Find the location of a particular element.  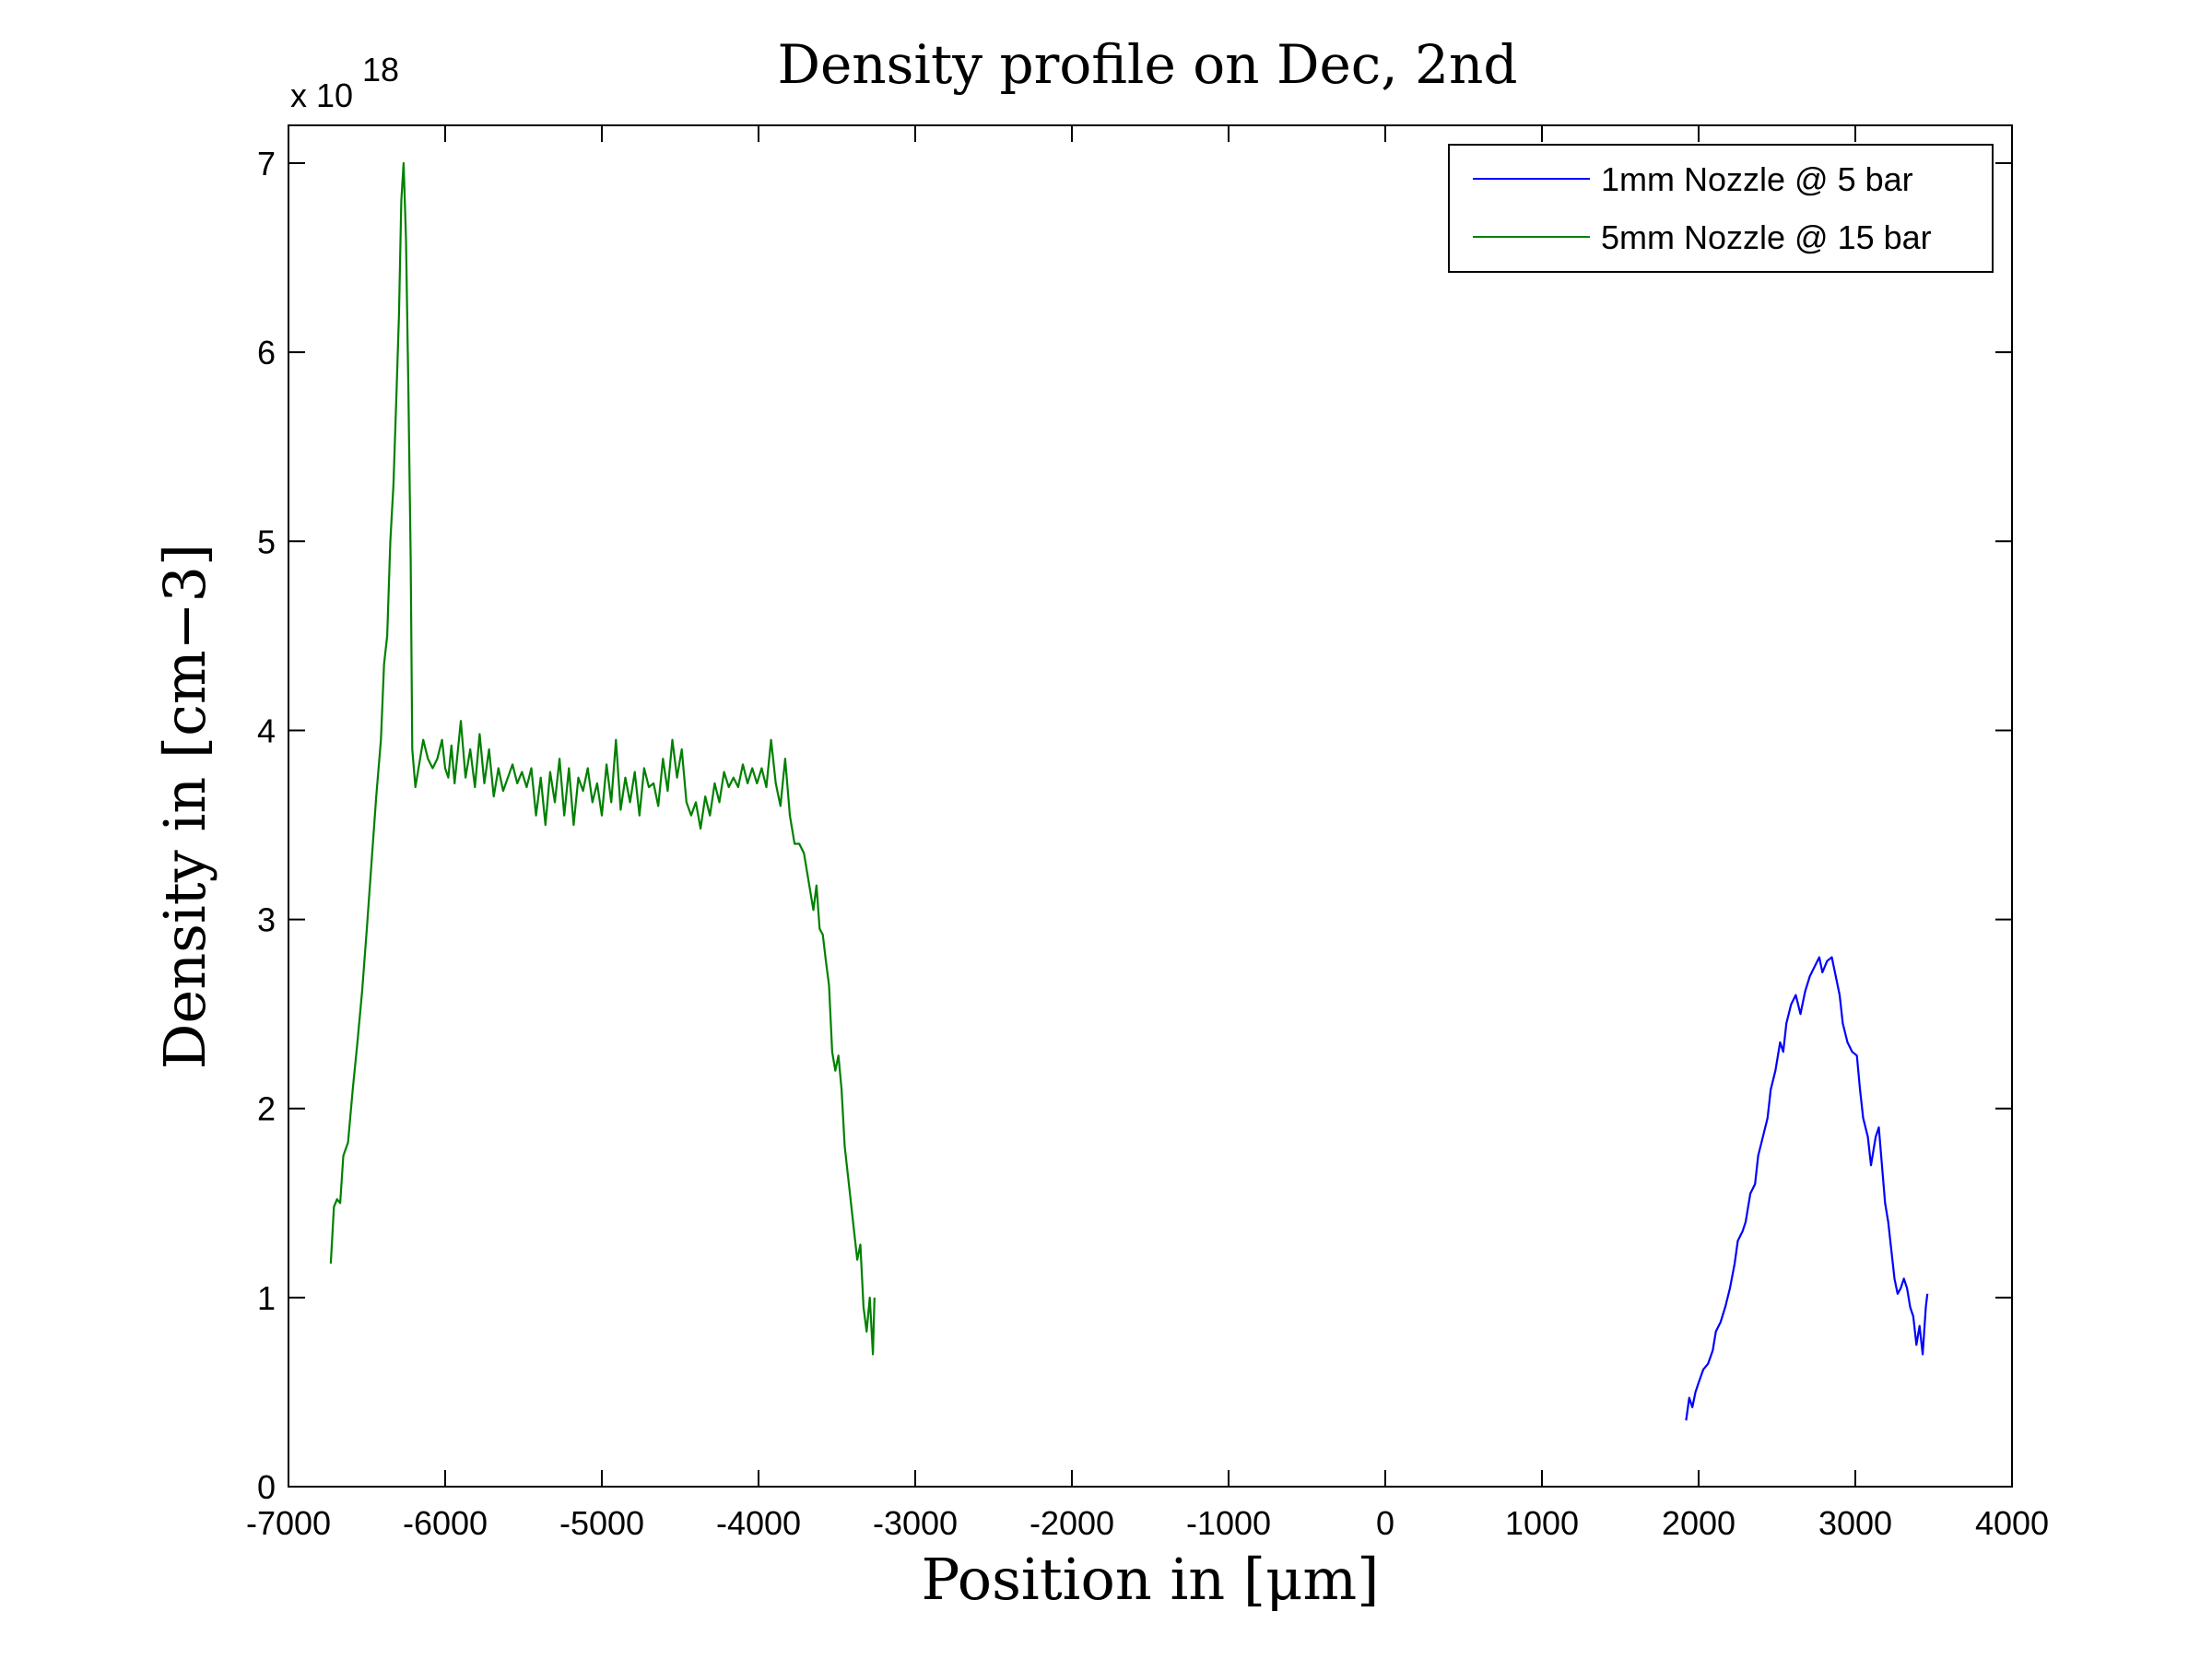

y-tick-label: 5 is located at coordinates (266, 541).